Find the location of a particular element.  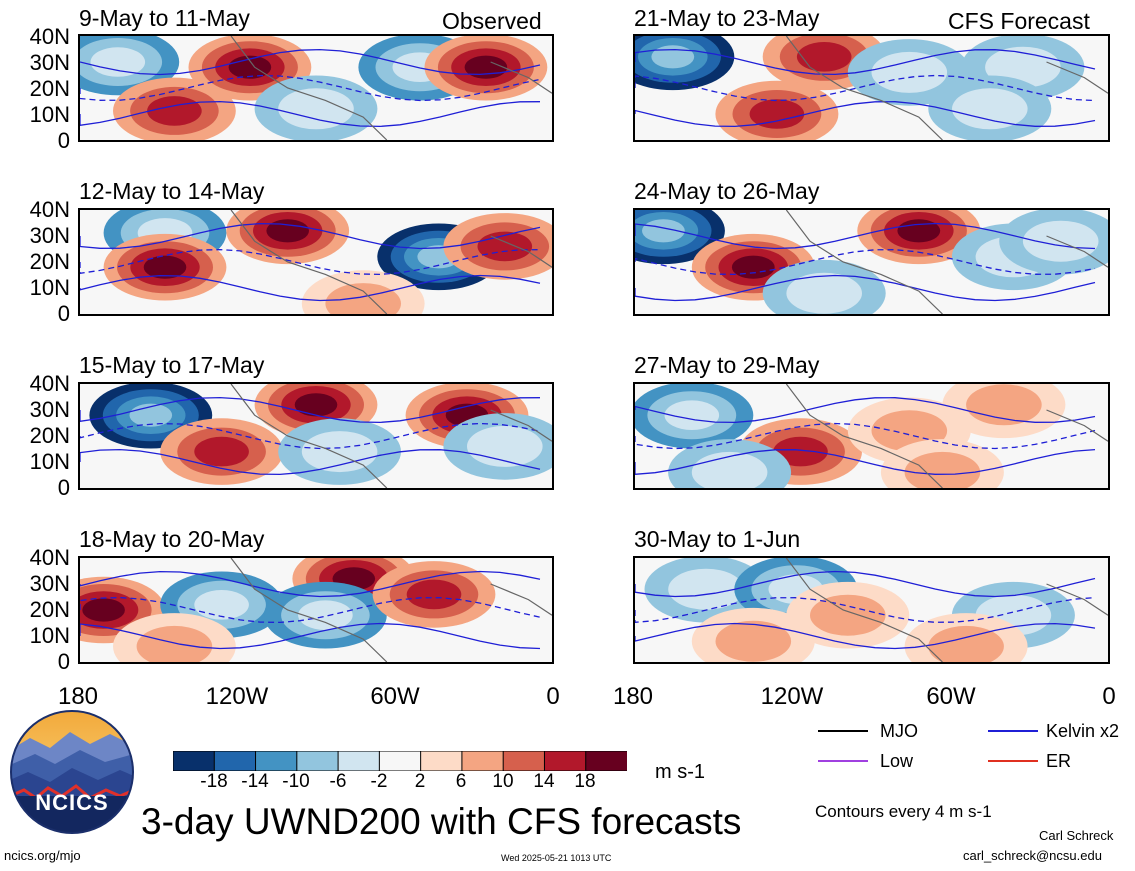

lon-tick-label: 60W is located at coordinates (951, 696).